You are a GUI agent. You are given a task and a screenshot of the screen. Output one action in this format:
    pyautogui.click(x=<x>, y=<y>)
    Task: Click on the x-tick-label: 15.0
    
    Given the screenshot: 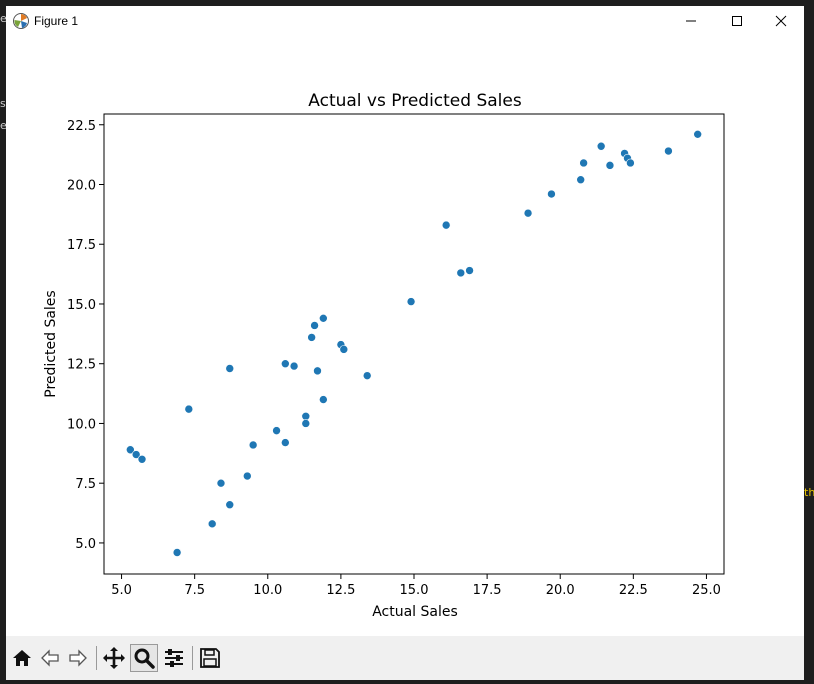 What is the action you would take?
    pyautogui.click(x=414, y=590)
    